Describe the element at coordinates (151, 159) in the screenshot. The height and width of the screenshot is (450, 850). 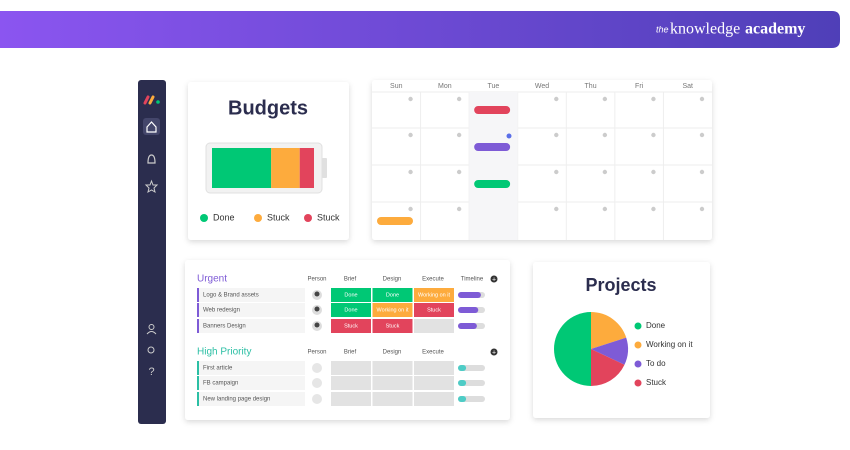
I see `bell-icon` at that location.